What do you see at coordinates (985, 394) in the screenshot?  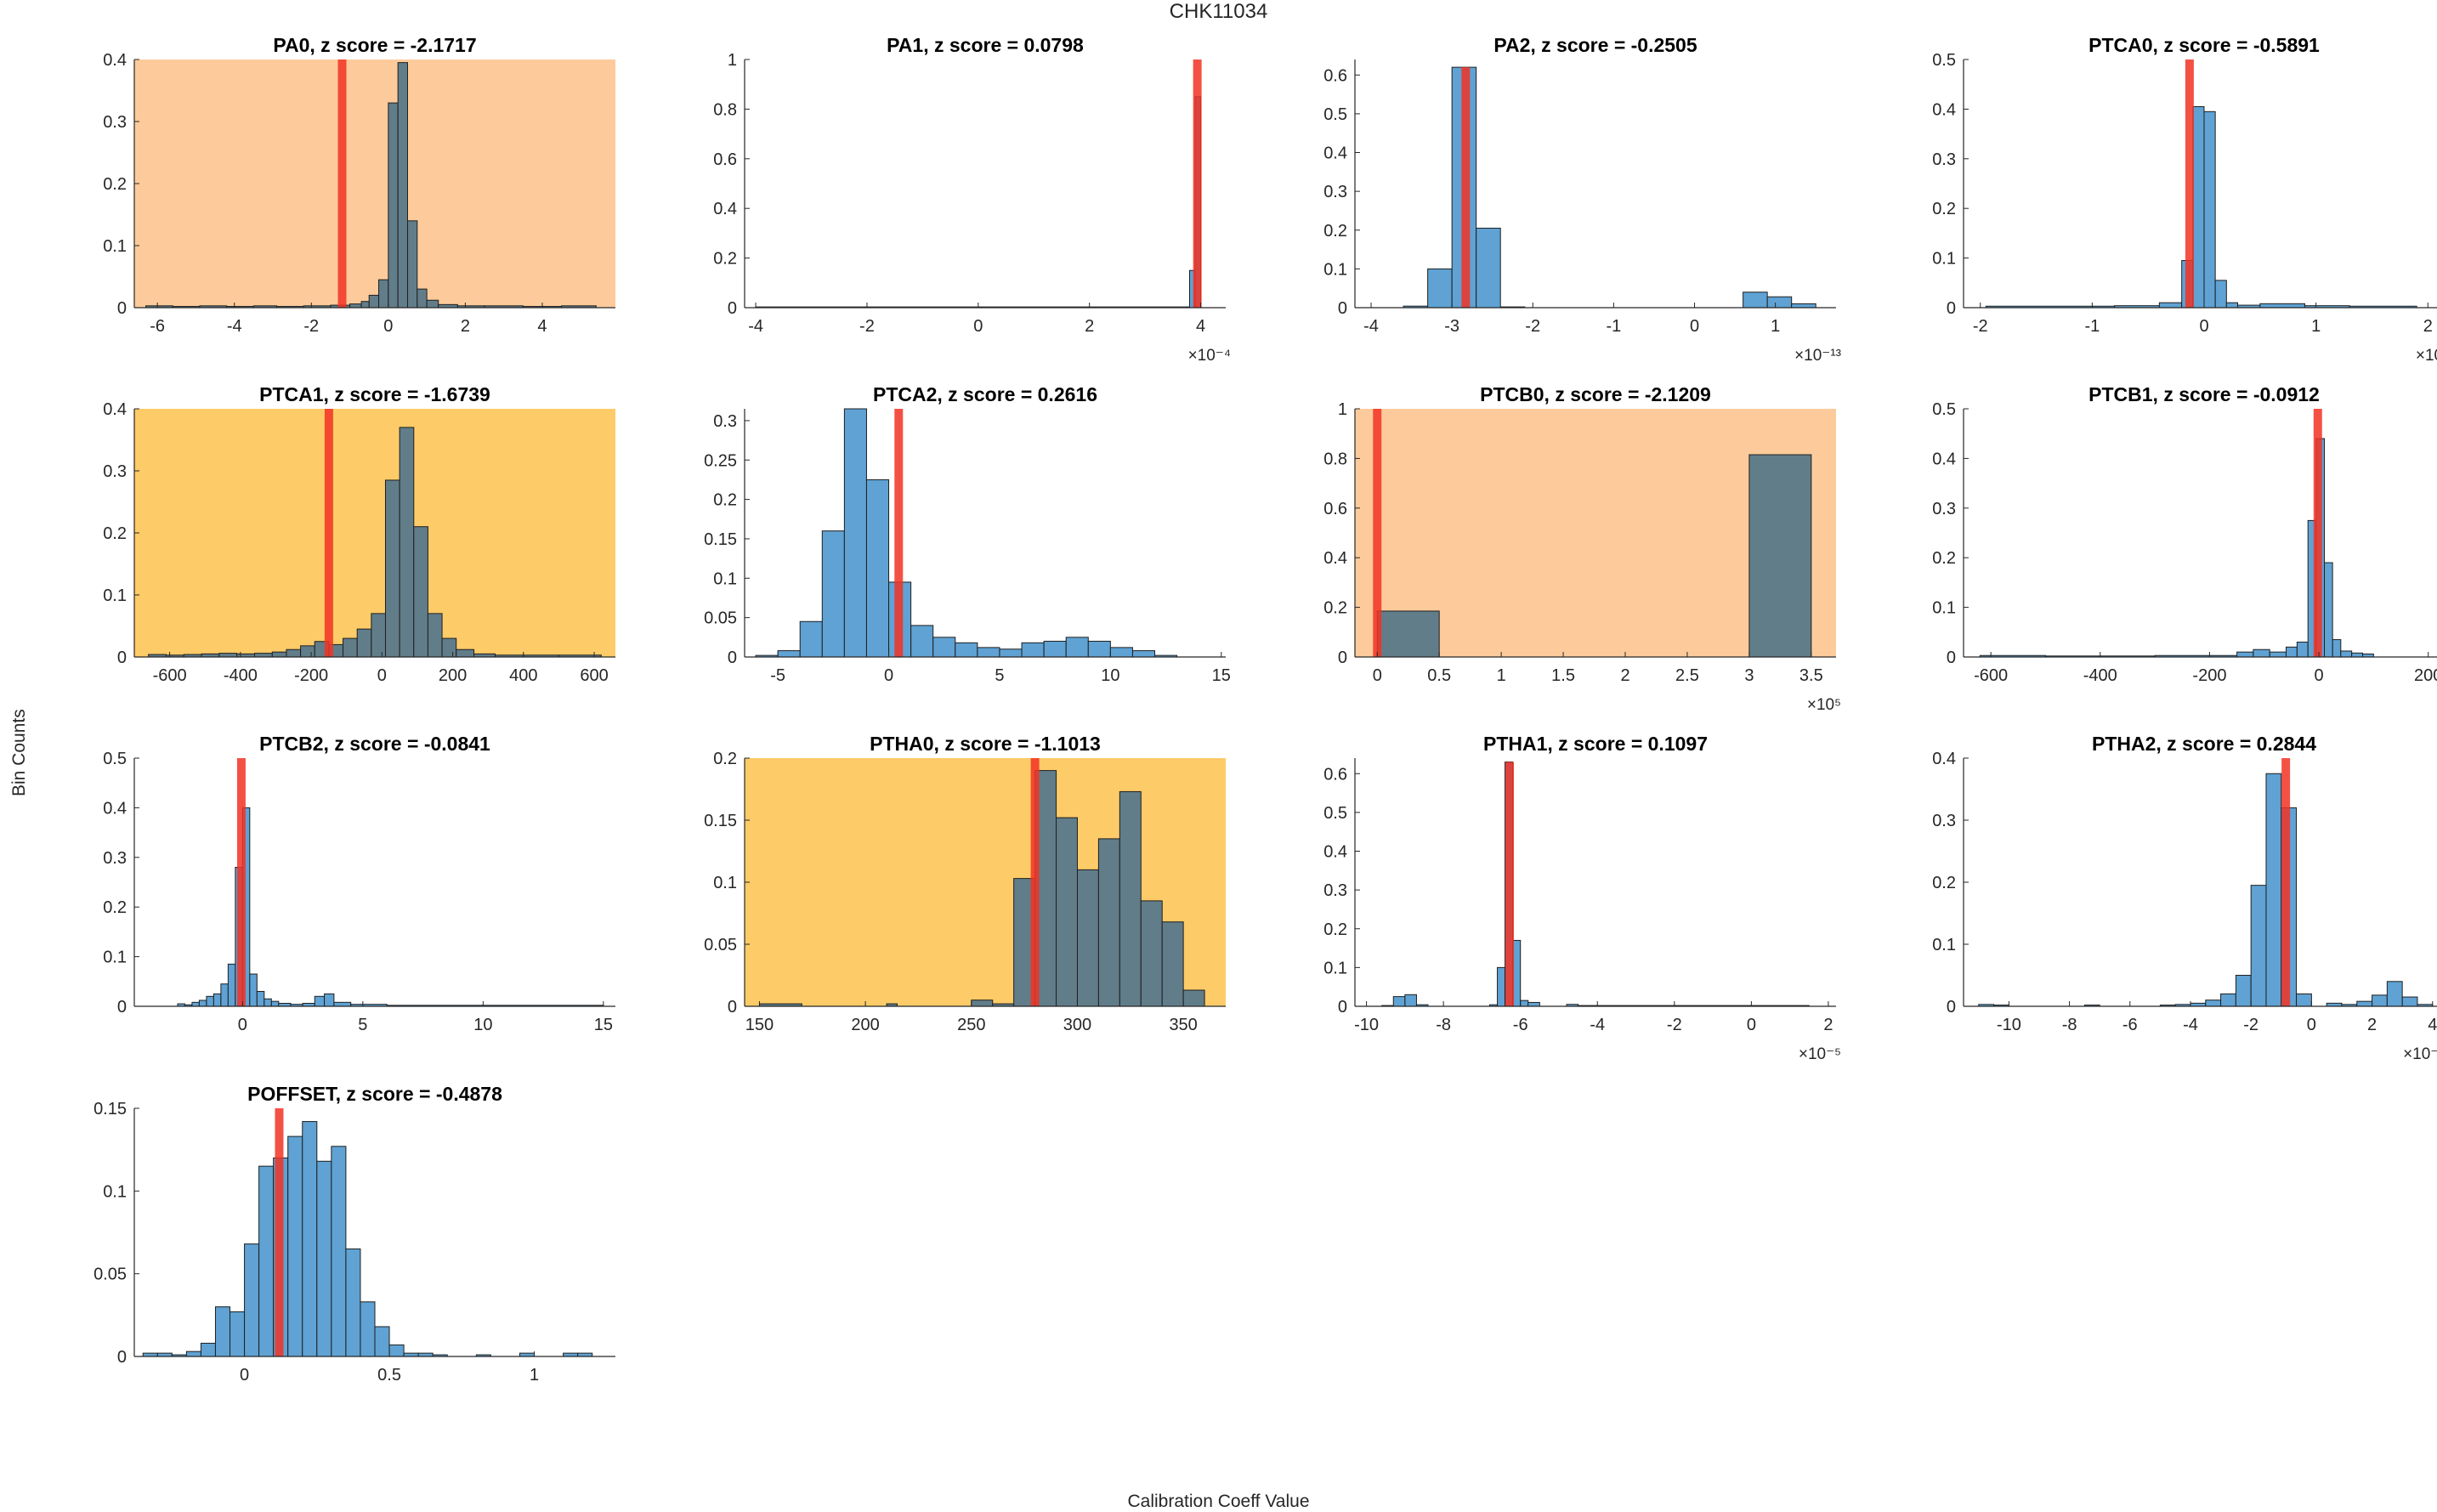 I see `subplot-title: PTCA2, z score = 0.2616` at bounding box center [985, 394].